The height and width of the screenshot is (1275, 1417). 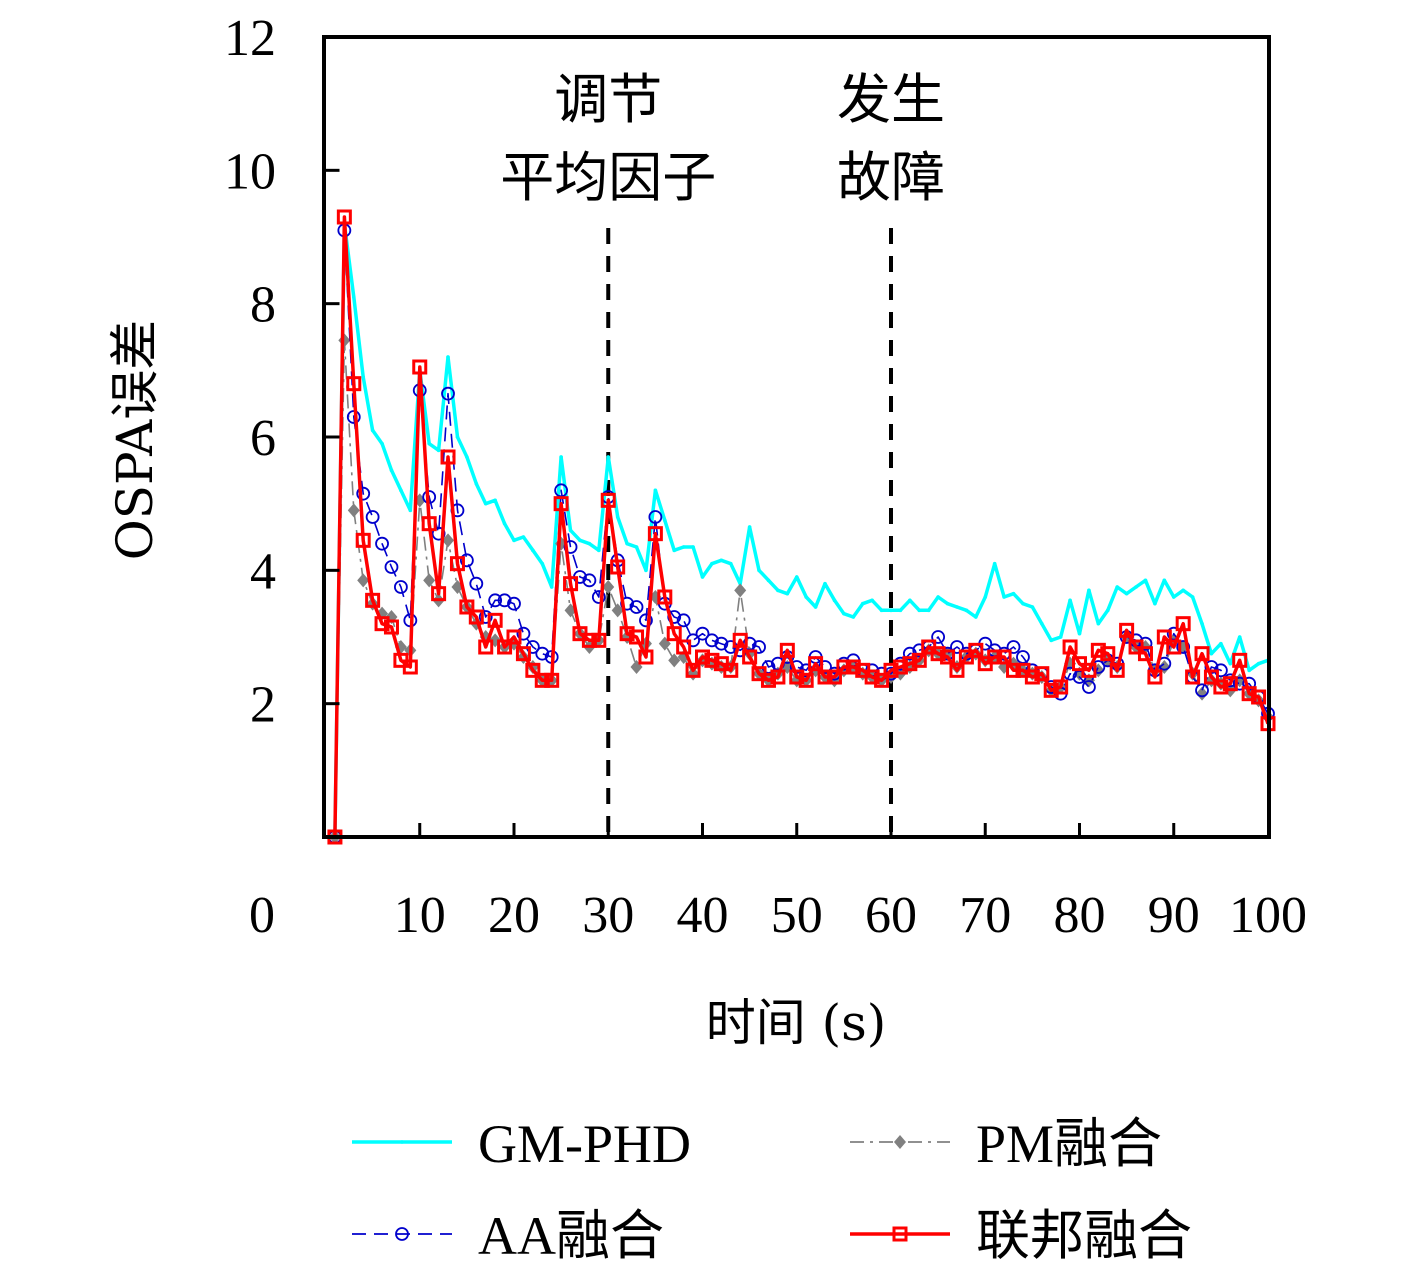 What do you see at coordinates (402, 1234) in the screenshot?
I see `legend-marker` at bounding box center [402, 1234].